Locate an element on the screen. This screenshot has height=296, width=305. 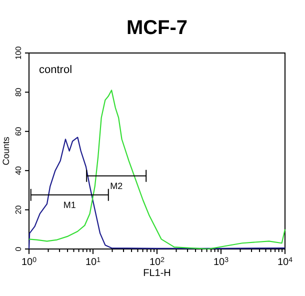
x-tick-label: 10$^{1}$ is located at coordinates (93, 262).